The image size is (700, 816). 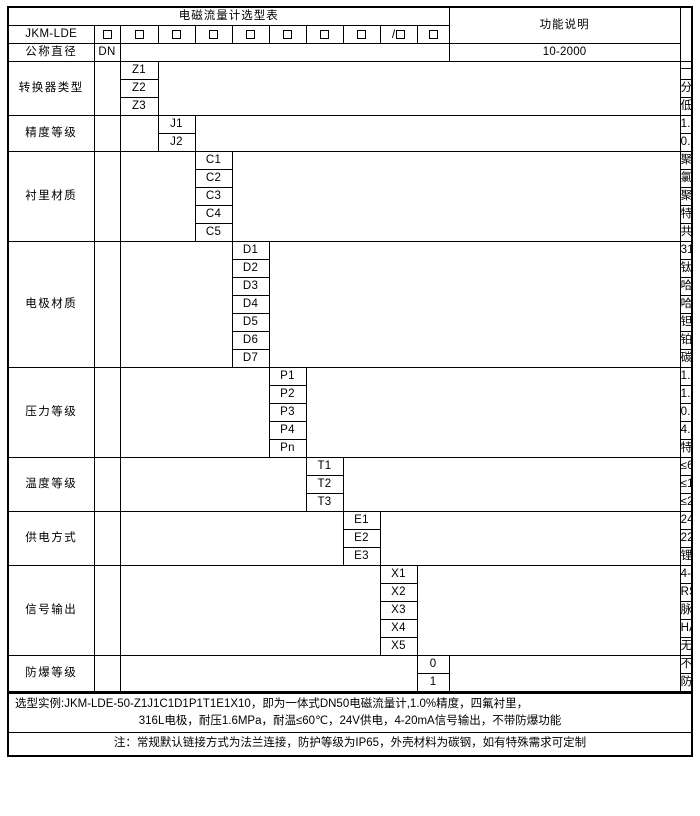 I want to click on matrix-row: C3 聚氨酯橡胶（PU）, so click(x=350, y=196).